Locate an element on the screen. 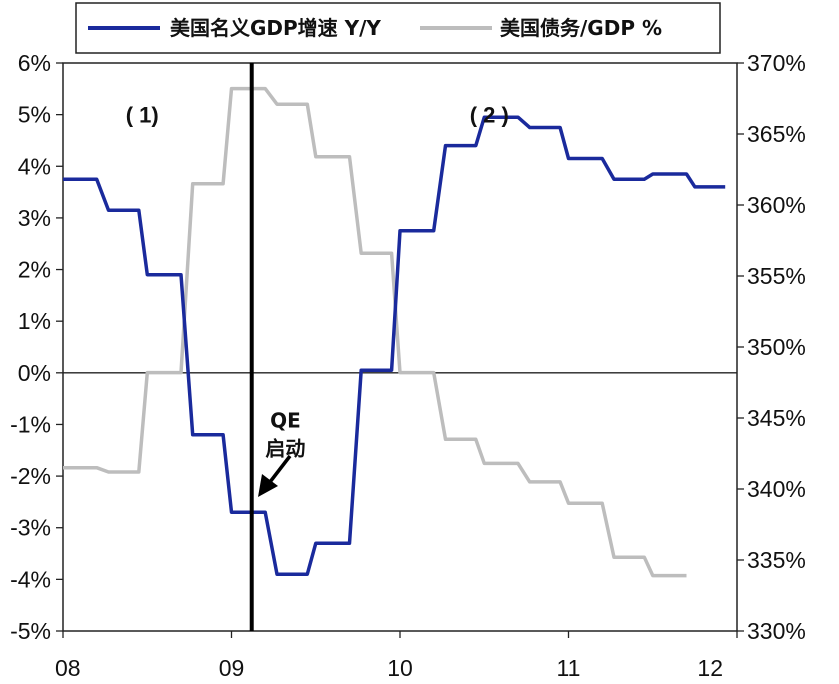 The height and width of the screenshot is (684, 839). right-axis-tick-label: 355% is located at coordinates (776, 276).